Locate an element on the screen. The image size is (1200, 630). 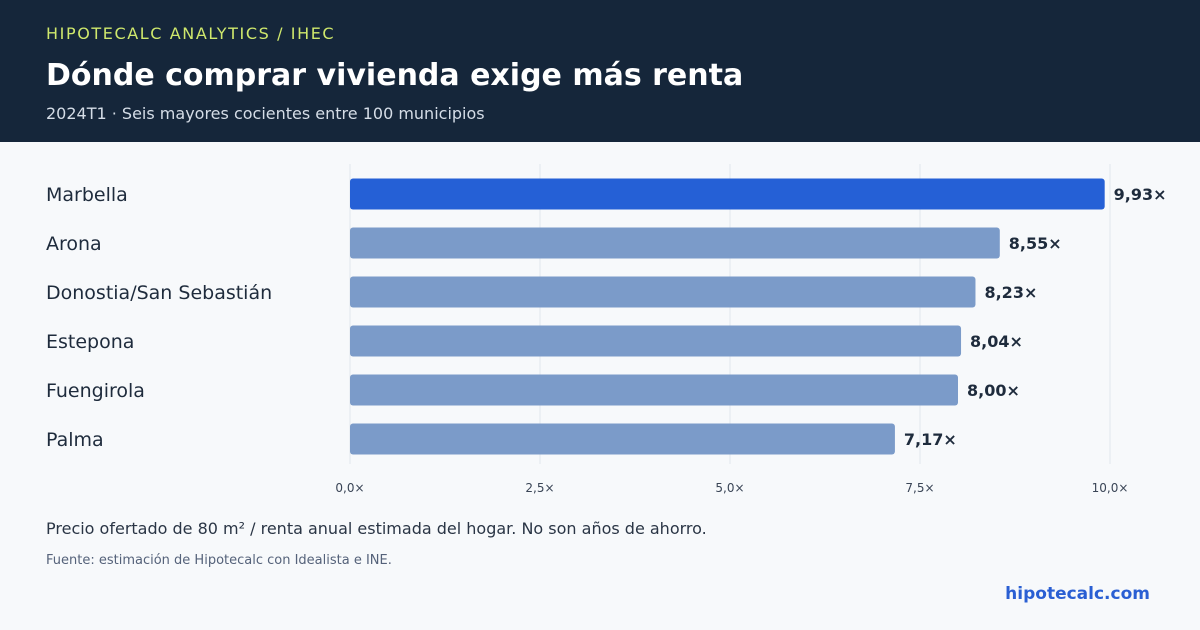
x-tick-label: 0,0× is located at coordinates (349, 488).